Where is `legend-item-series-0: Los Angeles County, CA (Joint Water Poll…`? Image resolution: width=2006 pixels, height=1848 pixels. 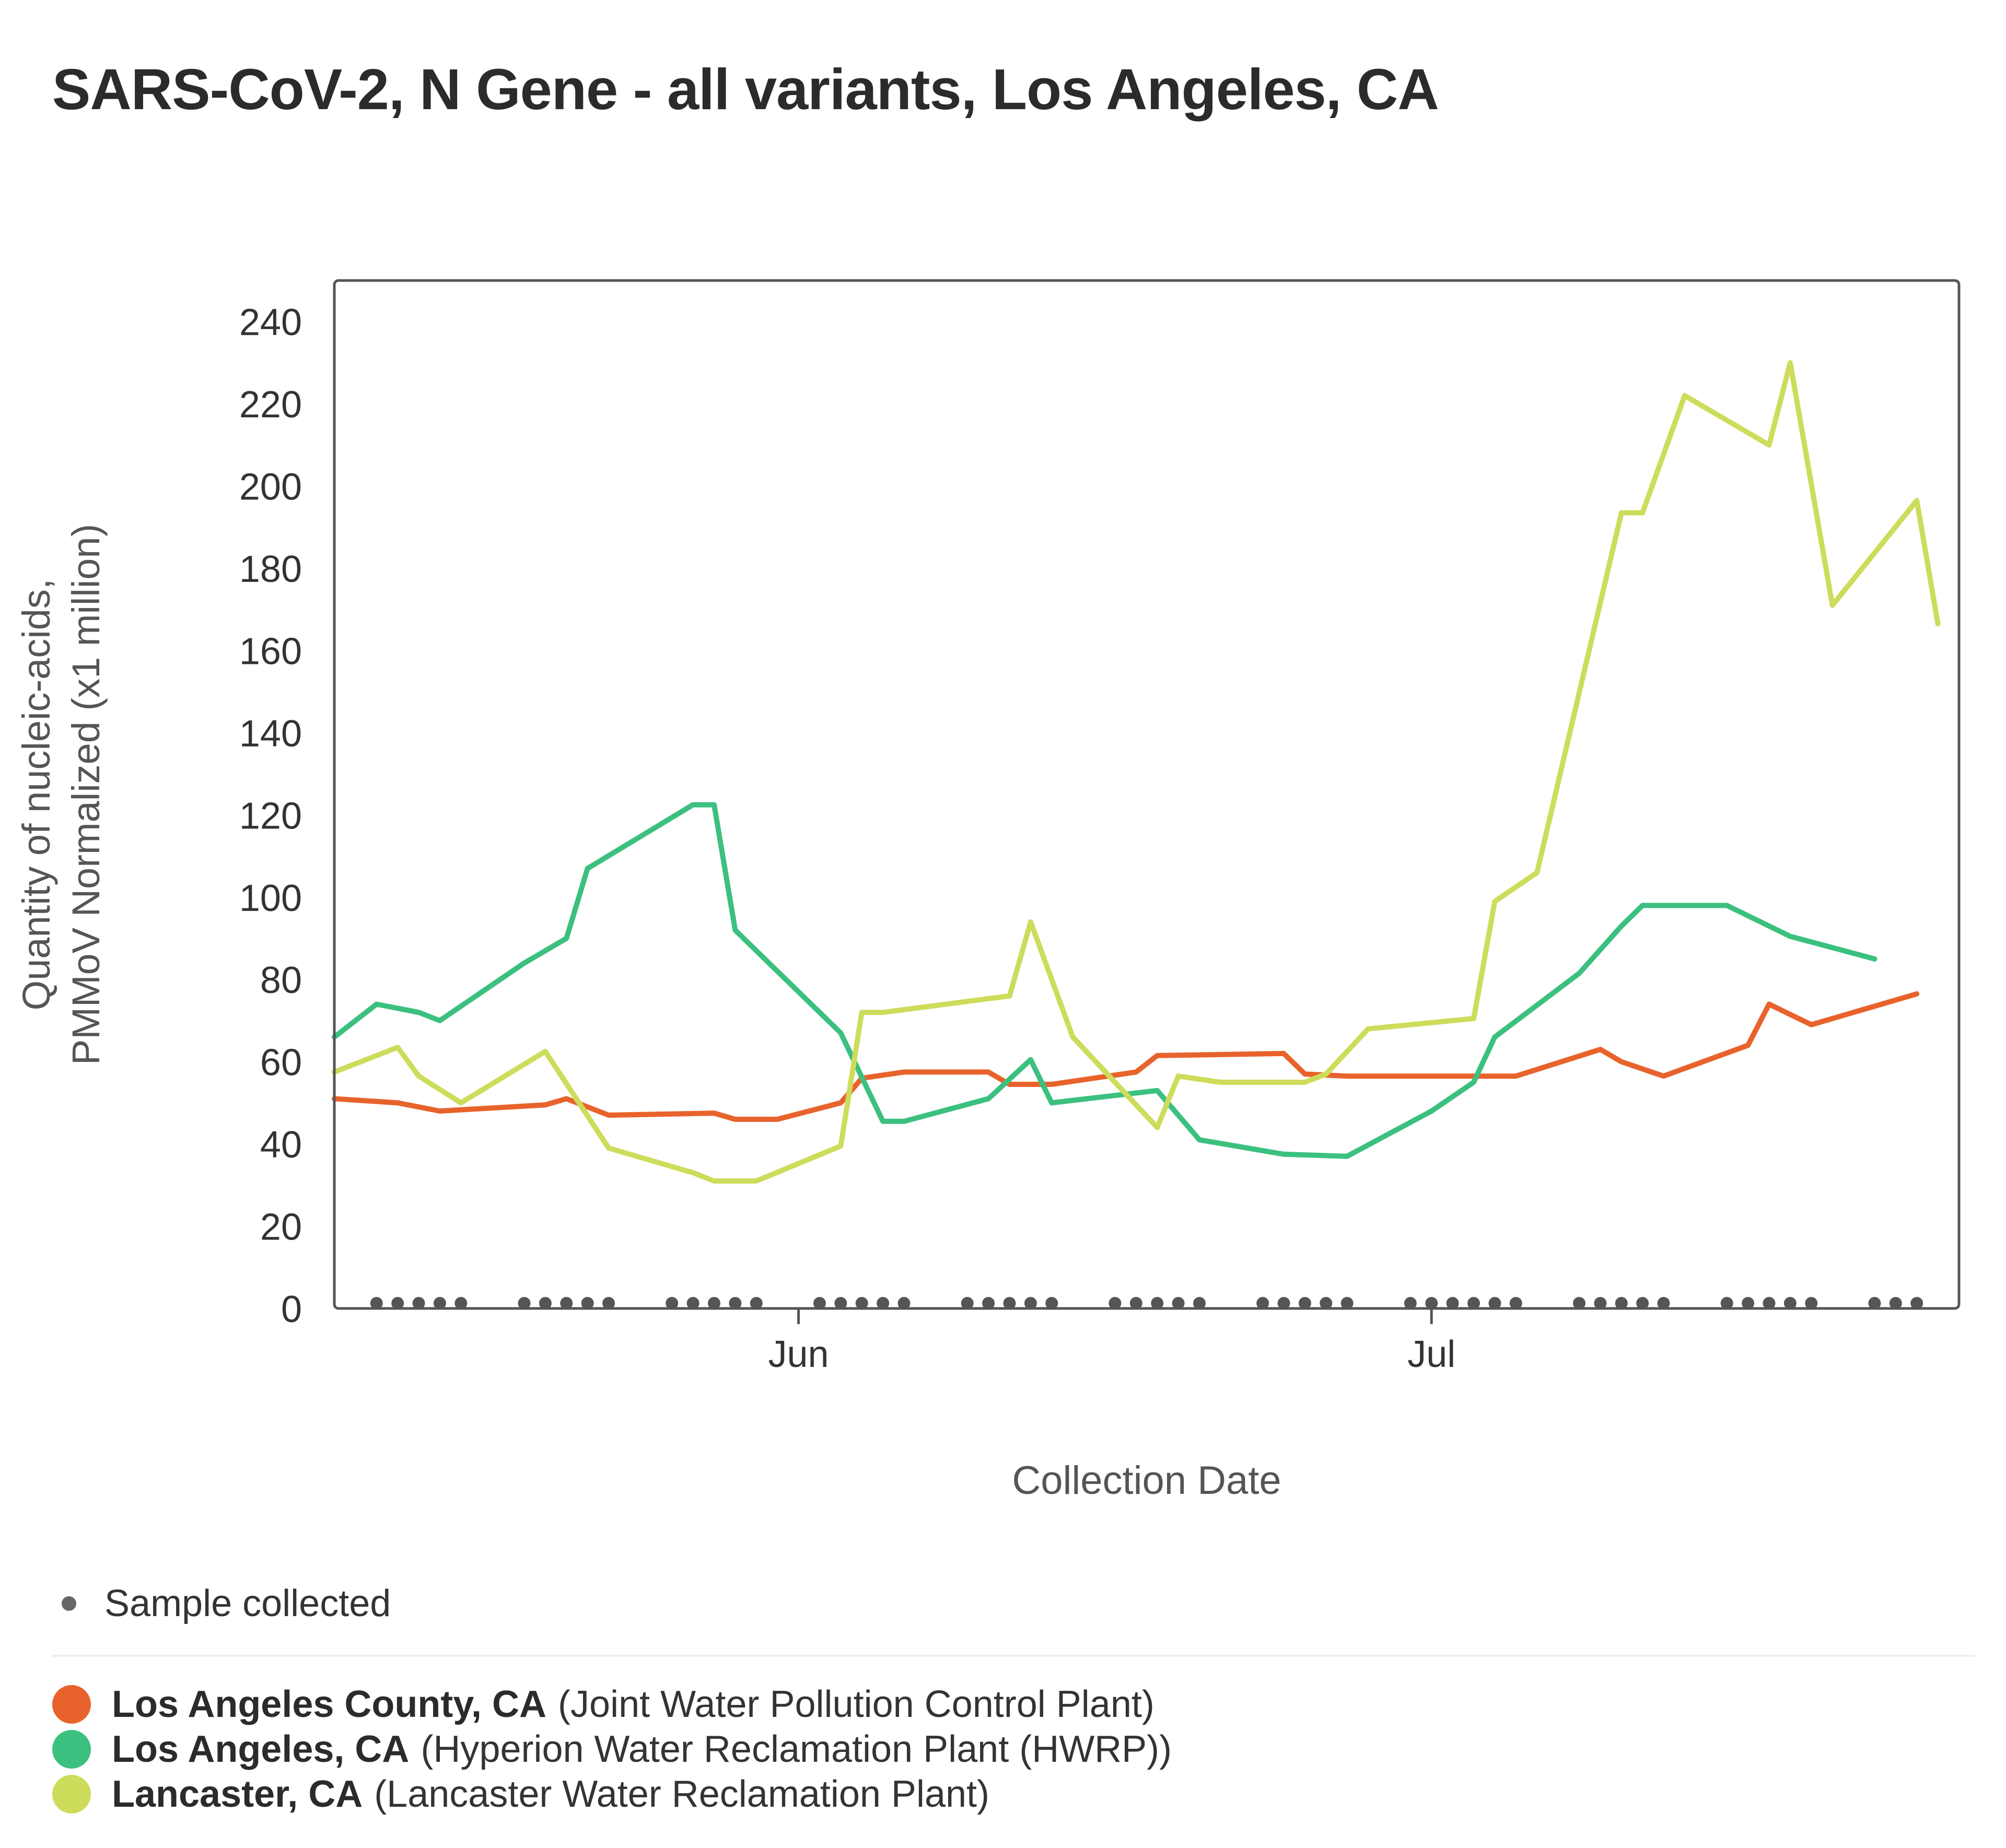
legend-item-series-0: Los Angeles County, CA (Joint Water Poll… is located at coordinates (612, 1705).